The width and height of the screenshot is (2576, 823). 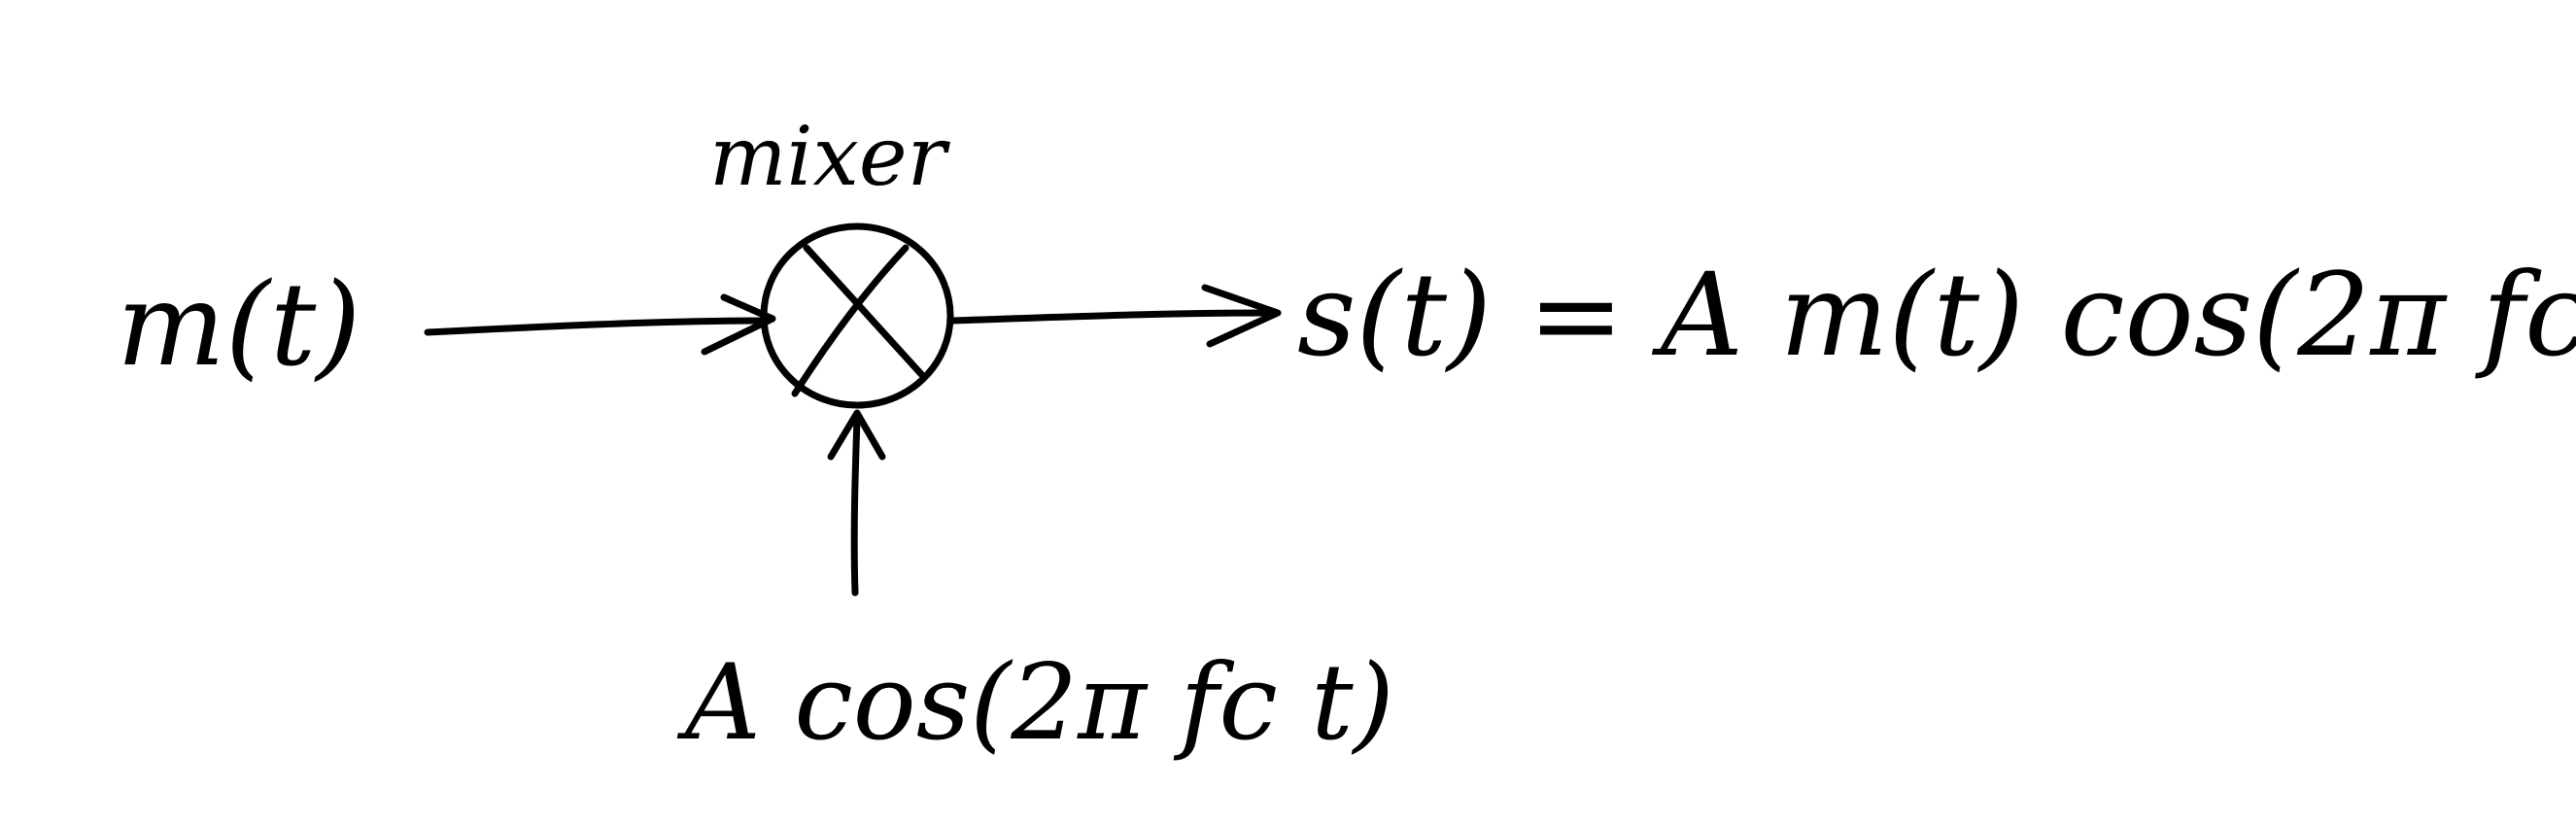 What do you see at coordinates (857, 316) in the screenshot?
I see `mixer-icon` at bounding box center [857, 316].